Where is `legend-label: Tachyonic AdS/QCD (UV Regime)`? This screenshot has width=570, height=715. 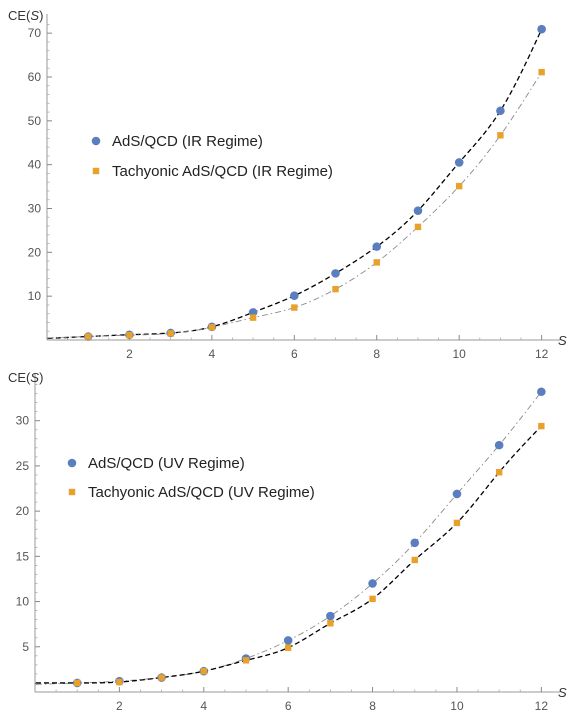 legend-label: Tachyonic AdS/QCD (UV Regime) is located at coordinates (201, 492).